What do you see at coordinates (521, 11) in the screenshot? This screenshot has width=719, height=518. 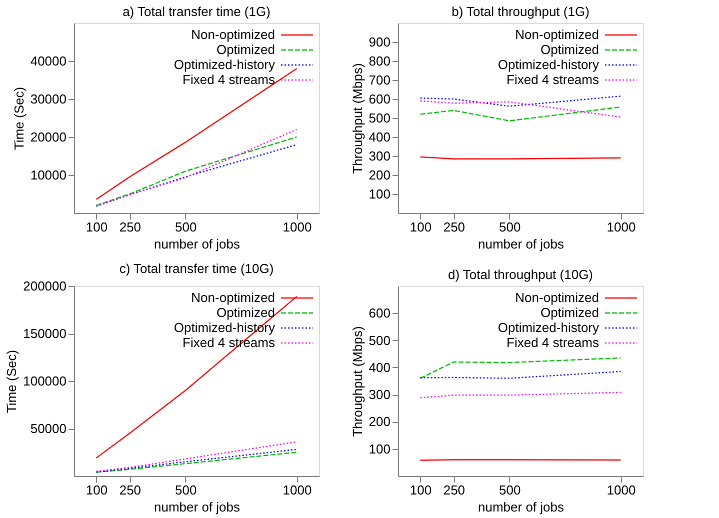 I see `chart-title: b) Total throughput (1G)` at bounding box center [521, 11].